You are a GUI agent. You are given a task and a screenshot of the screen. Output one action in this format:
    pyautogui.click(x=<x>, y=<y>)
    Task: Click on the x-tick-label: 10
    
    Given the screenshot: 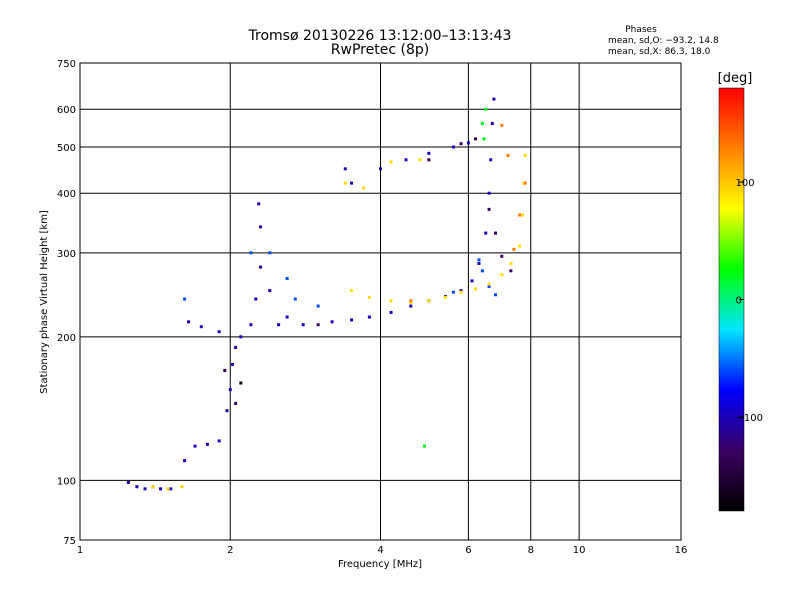 What is the action you would take?
    pyautogui.click(x=579, y=550)
    